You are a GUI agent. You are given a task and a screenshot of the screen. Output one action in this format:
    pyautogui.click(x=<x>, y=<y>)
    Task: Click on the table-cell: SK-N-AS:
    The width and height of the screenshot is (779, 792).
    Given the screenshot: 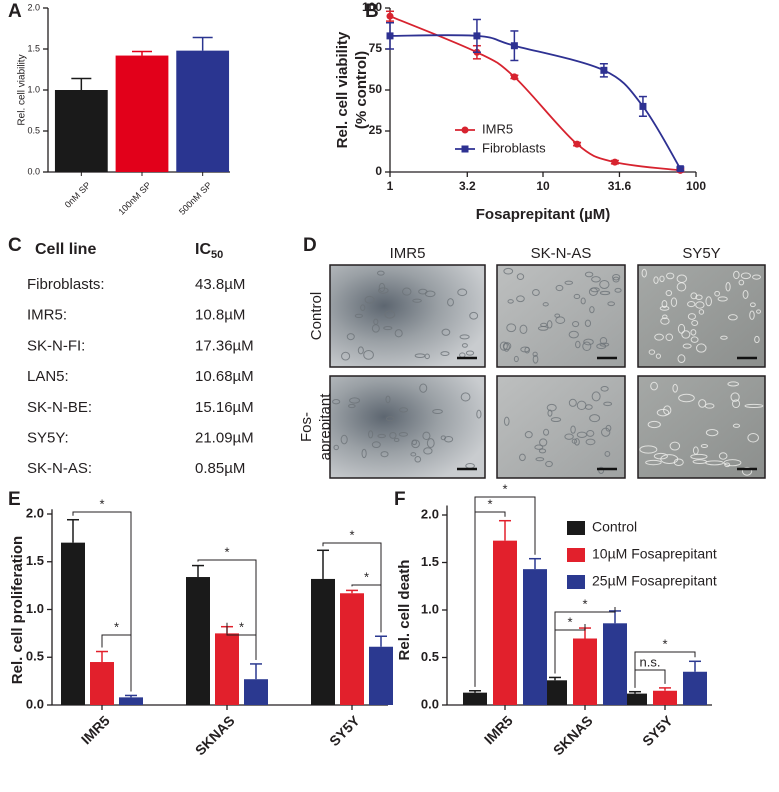 What is the action you would take?
    pyautogui.click(x=59, y=468)
    